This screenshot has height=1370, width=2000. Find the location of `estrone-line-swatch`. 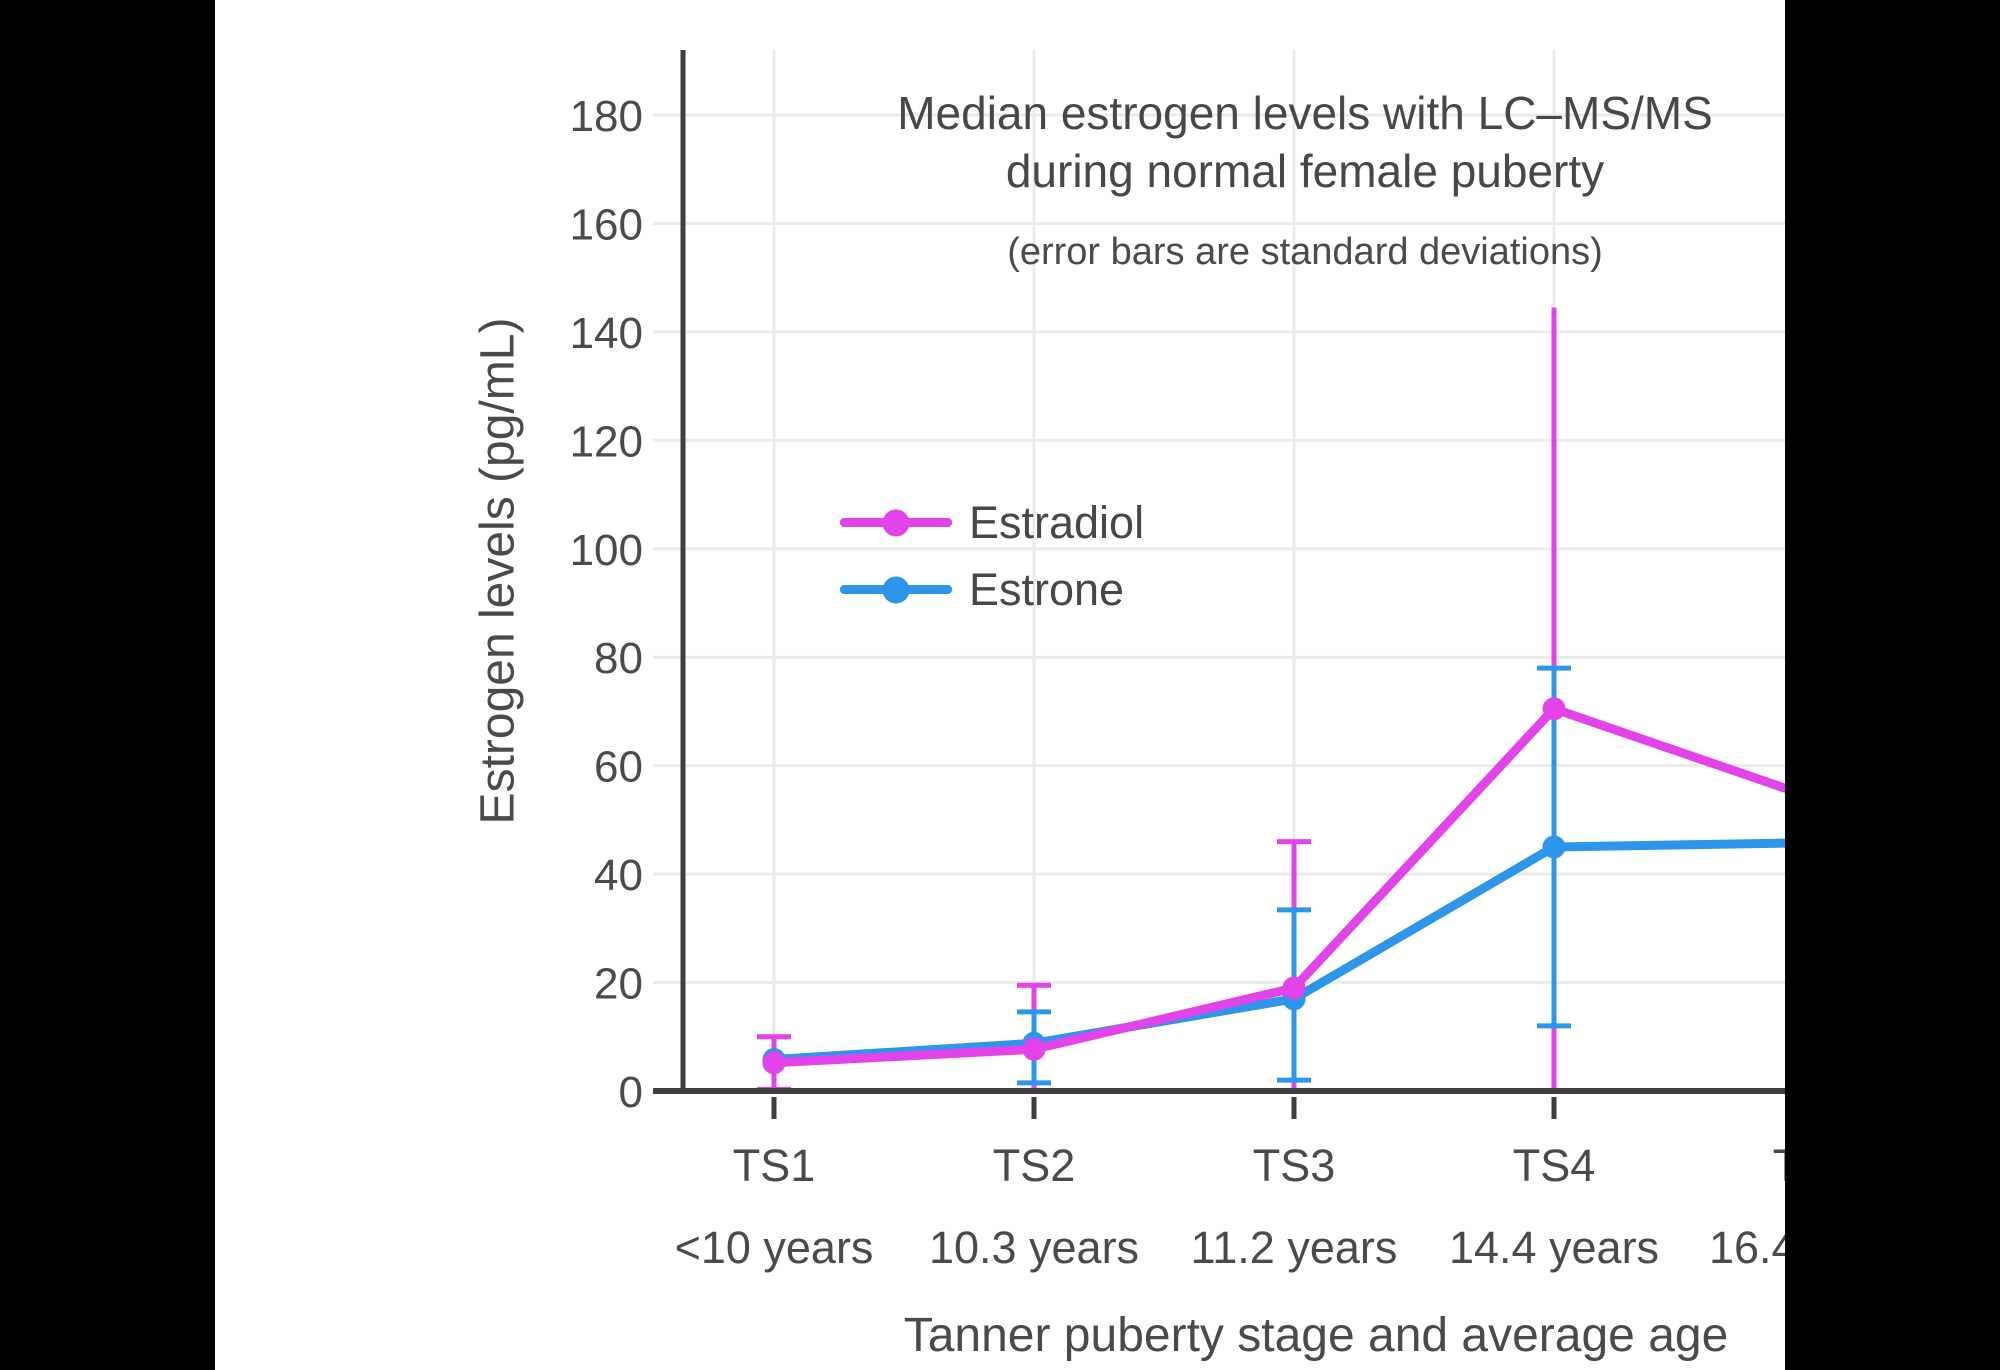

estrone-line-swatch is located at coordinates (896, 589).